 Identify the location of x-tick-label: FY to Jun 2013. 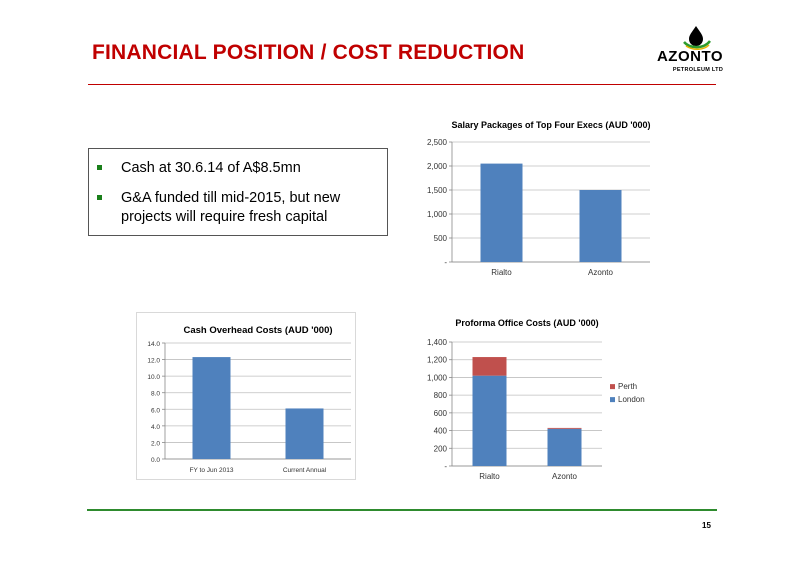
(212, 470).